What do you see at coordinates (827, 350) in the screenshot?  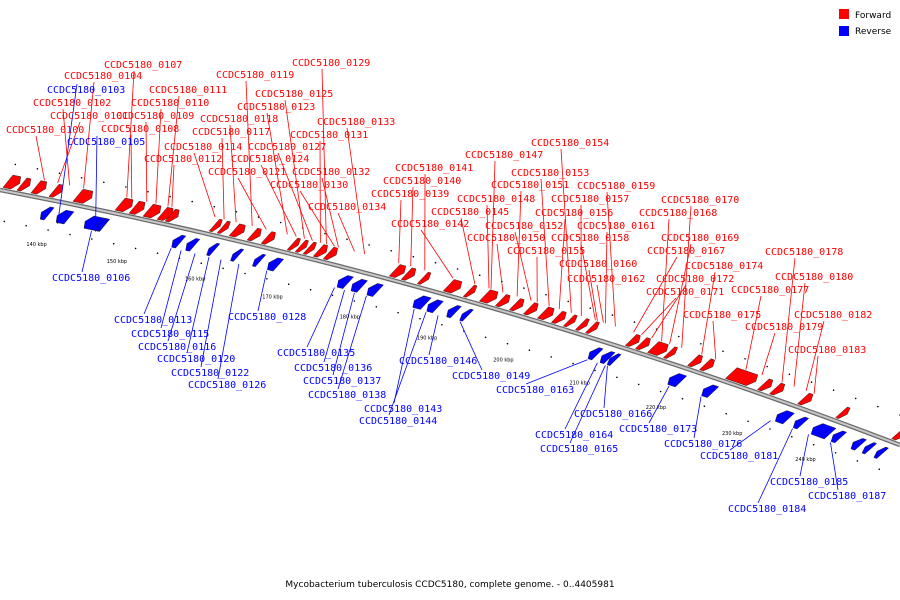 I see `gene-label: CCDC5180_0183` at bounding box center [827, 350].